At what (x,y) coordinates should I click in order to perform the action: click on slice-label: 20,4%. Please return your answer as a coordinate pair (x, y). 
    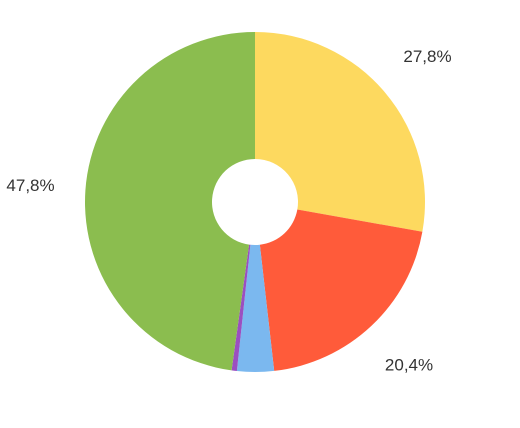
    Looking at the image, I should click on (409, 365).